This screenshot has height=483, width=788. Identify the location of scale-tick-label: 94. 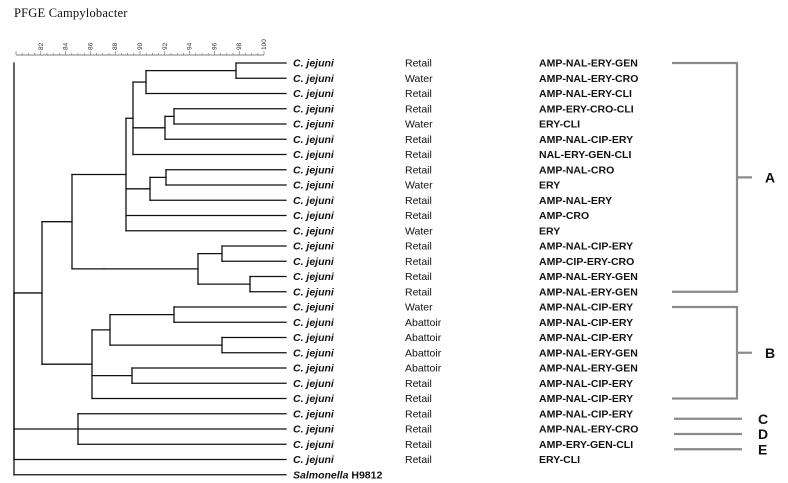
(190, 46).